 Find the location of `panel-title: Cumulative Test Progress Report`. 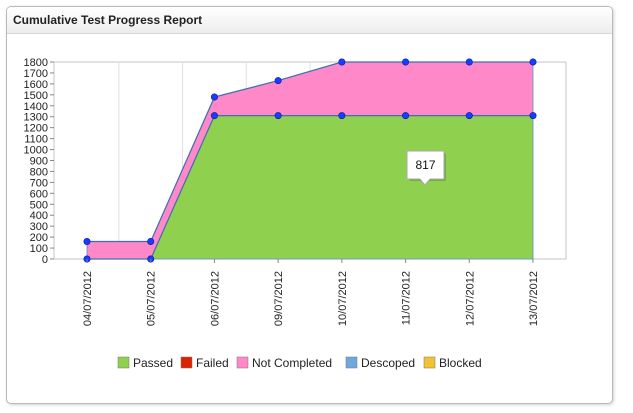

panel-title: Cumulative Test Progress Report is located at coordinates (108, 20).